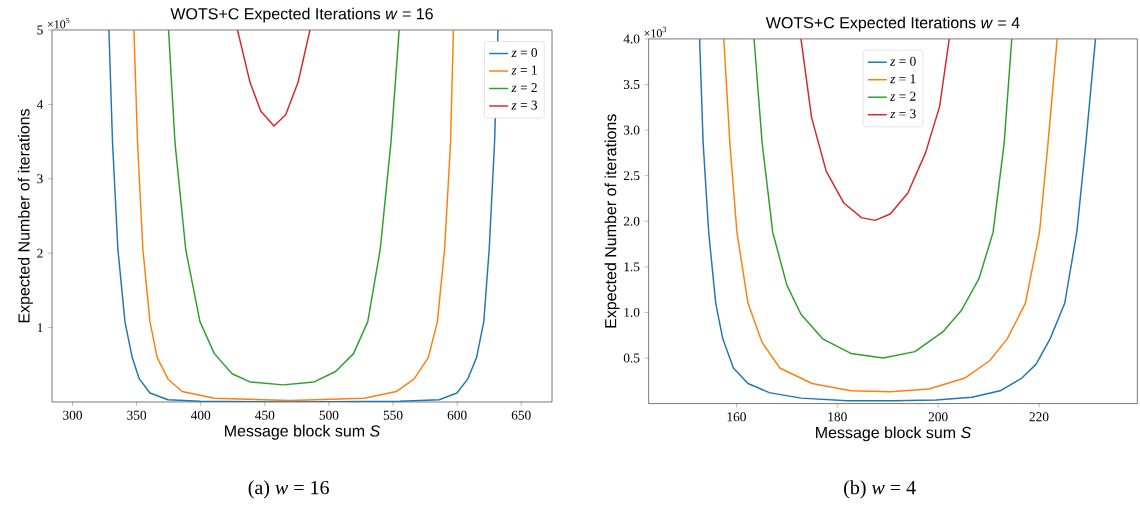 This screenshot has height=516, width=1140. What do you see at coordinates (631, 358) in the screenshot?
I see `y-tick-label: 0.5` at bounding box center [631, 358].